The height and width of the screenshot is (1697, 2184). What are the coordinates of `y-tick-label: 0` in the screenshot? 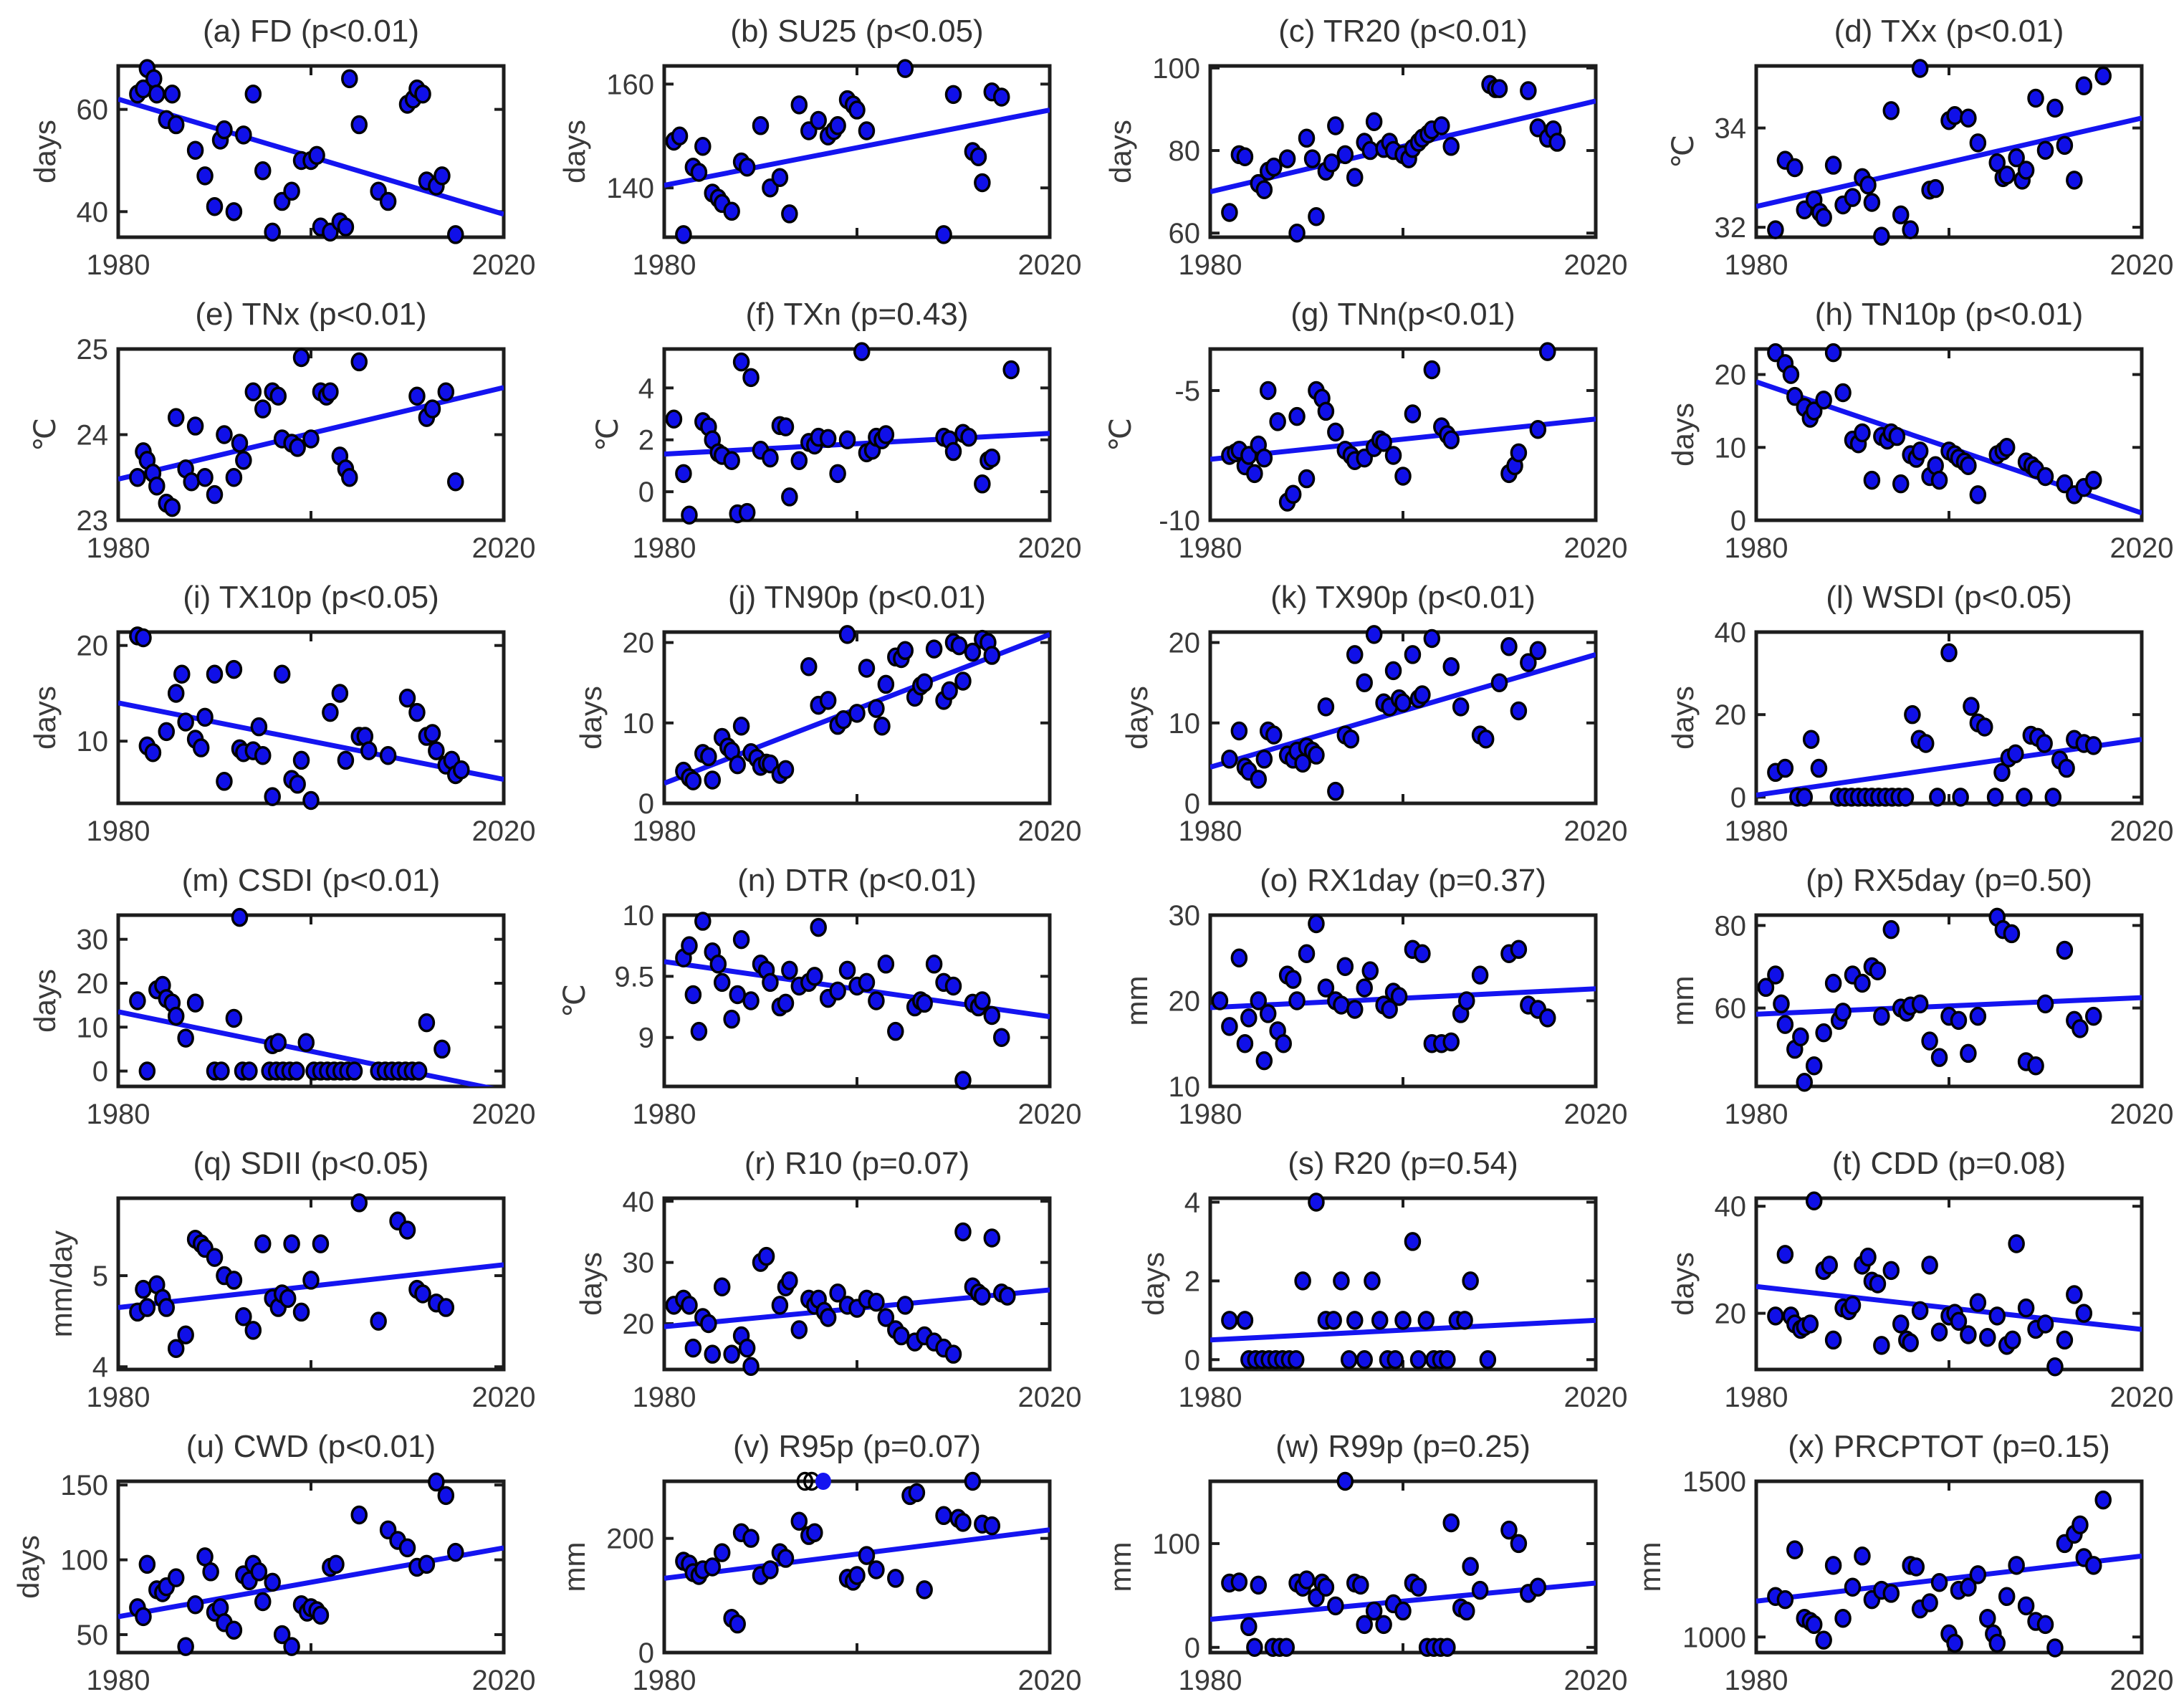 It's located at (100, 1072).